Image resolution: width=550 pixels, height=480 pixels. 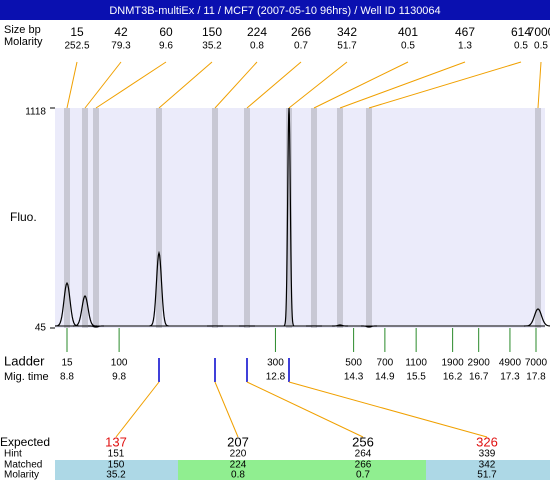 What do you see at coordinates (67, 363) in the screenshot?
I see `ladder-size: 15` at bounding box center [67, 363].